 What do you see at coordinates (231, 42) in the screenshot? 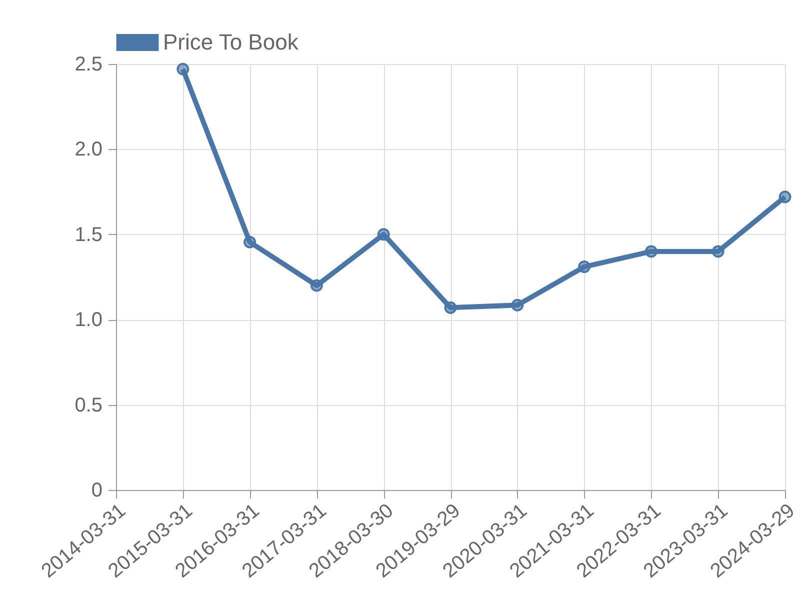
I see `legend-label: Price To Book` at bounding box center [231, 42].